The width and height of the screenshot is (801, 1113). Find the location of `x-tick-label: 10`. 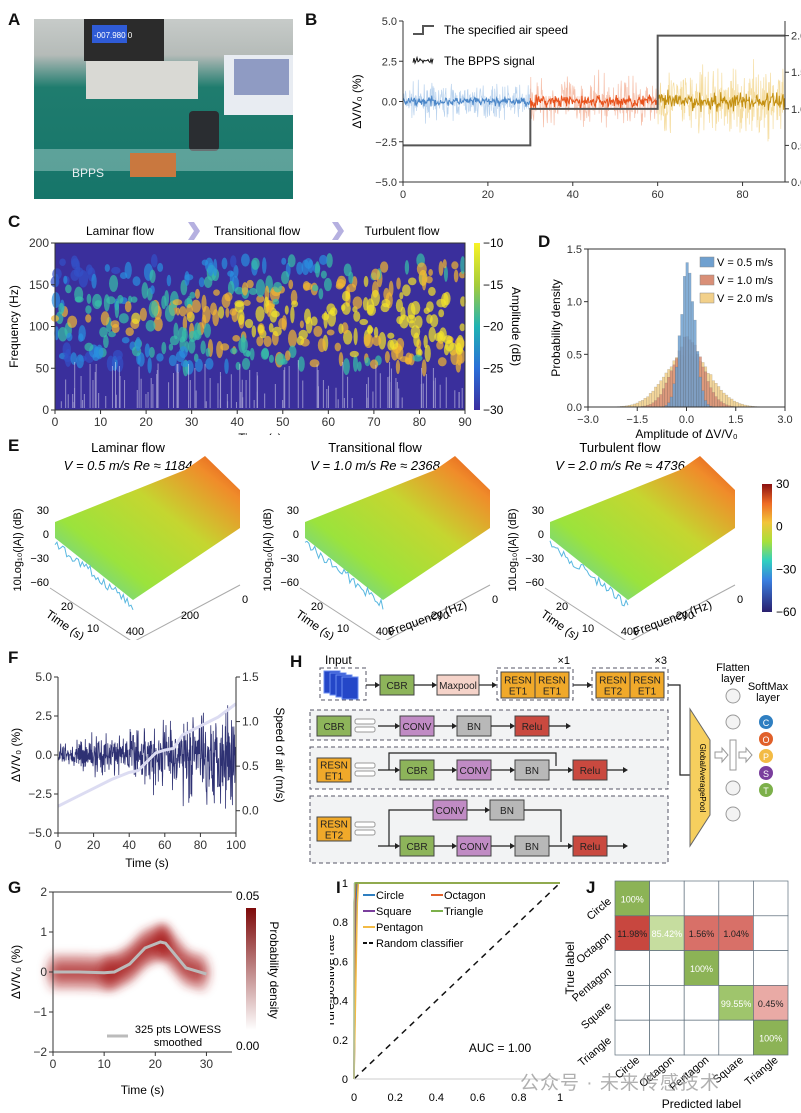

x-tick-label: 10 is located at coordinates (101, 422).